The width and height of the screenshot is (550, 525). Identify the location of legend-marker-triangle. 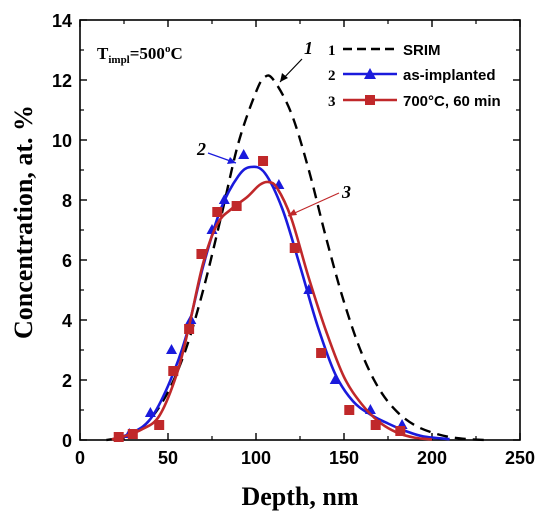
(370, 73).